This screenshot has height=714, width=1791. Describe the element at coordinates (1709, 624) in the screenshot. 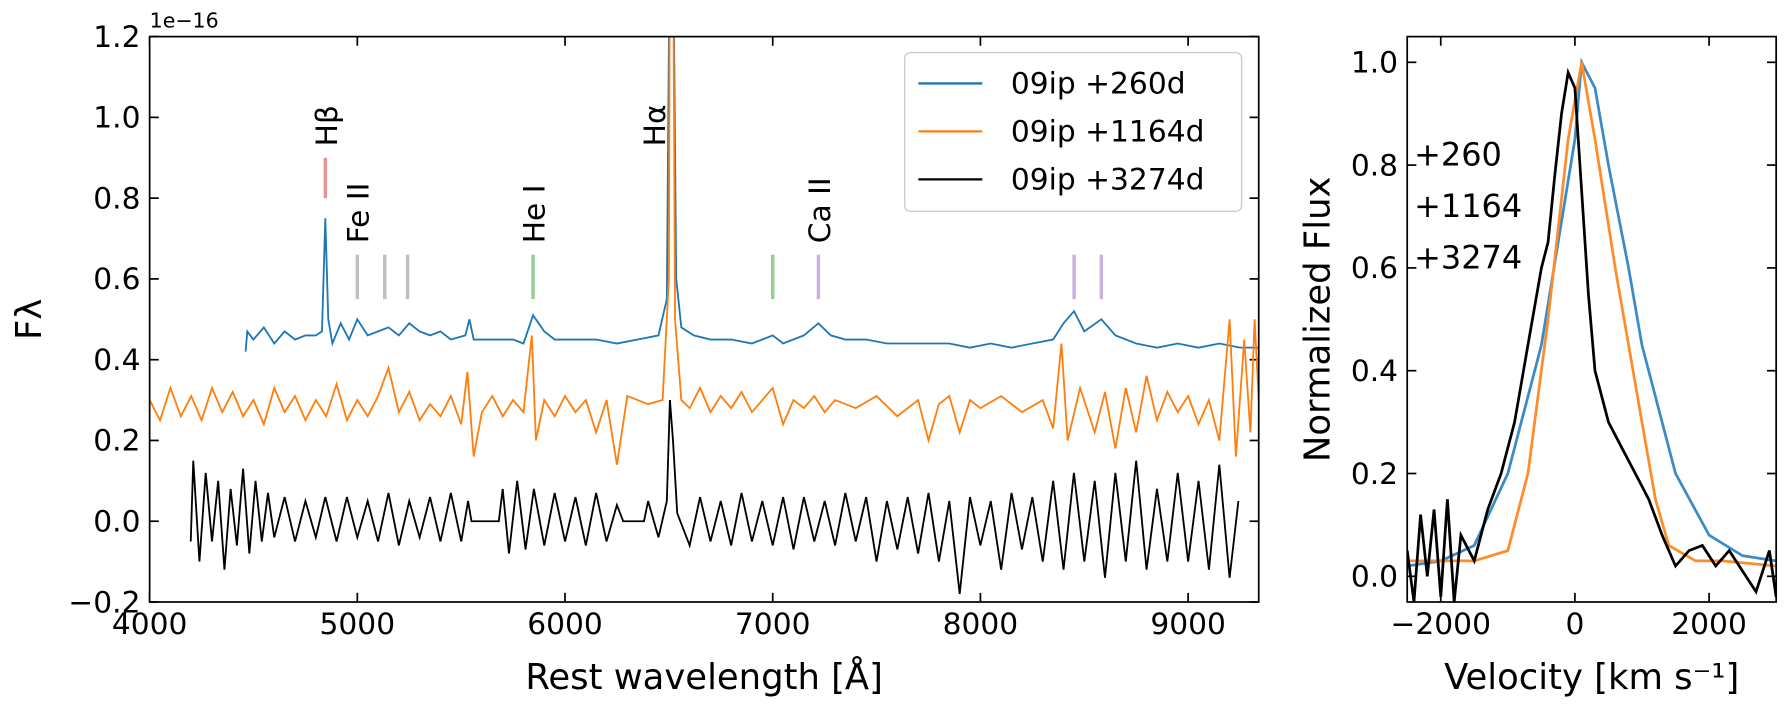

I see `x-tick-label: 2000` at that location.